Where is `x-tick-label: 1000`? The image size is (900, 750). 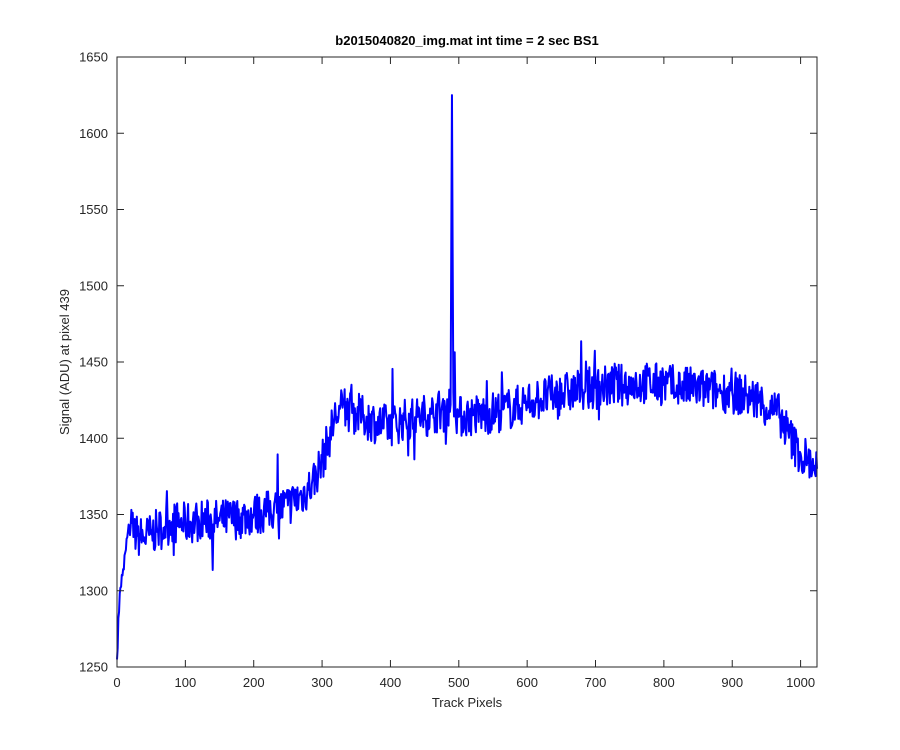 x-tick-label: 1000 is located at coordinates (800, 682).